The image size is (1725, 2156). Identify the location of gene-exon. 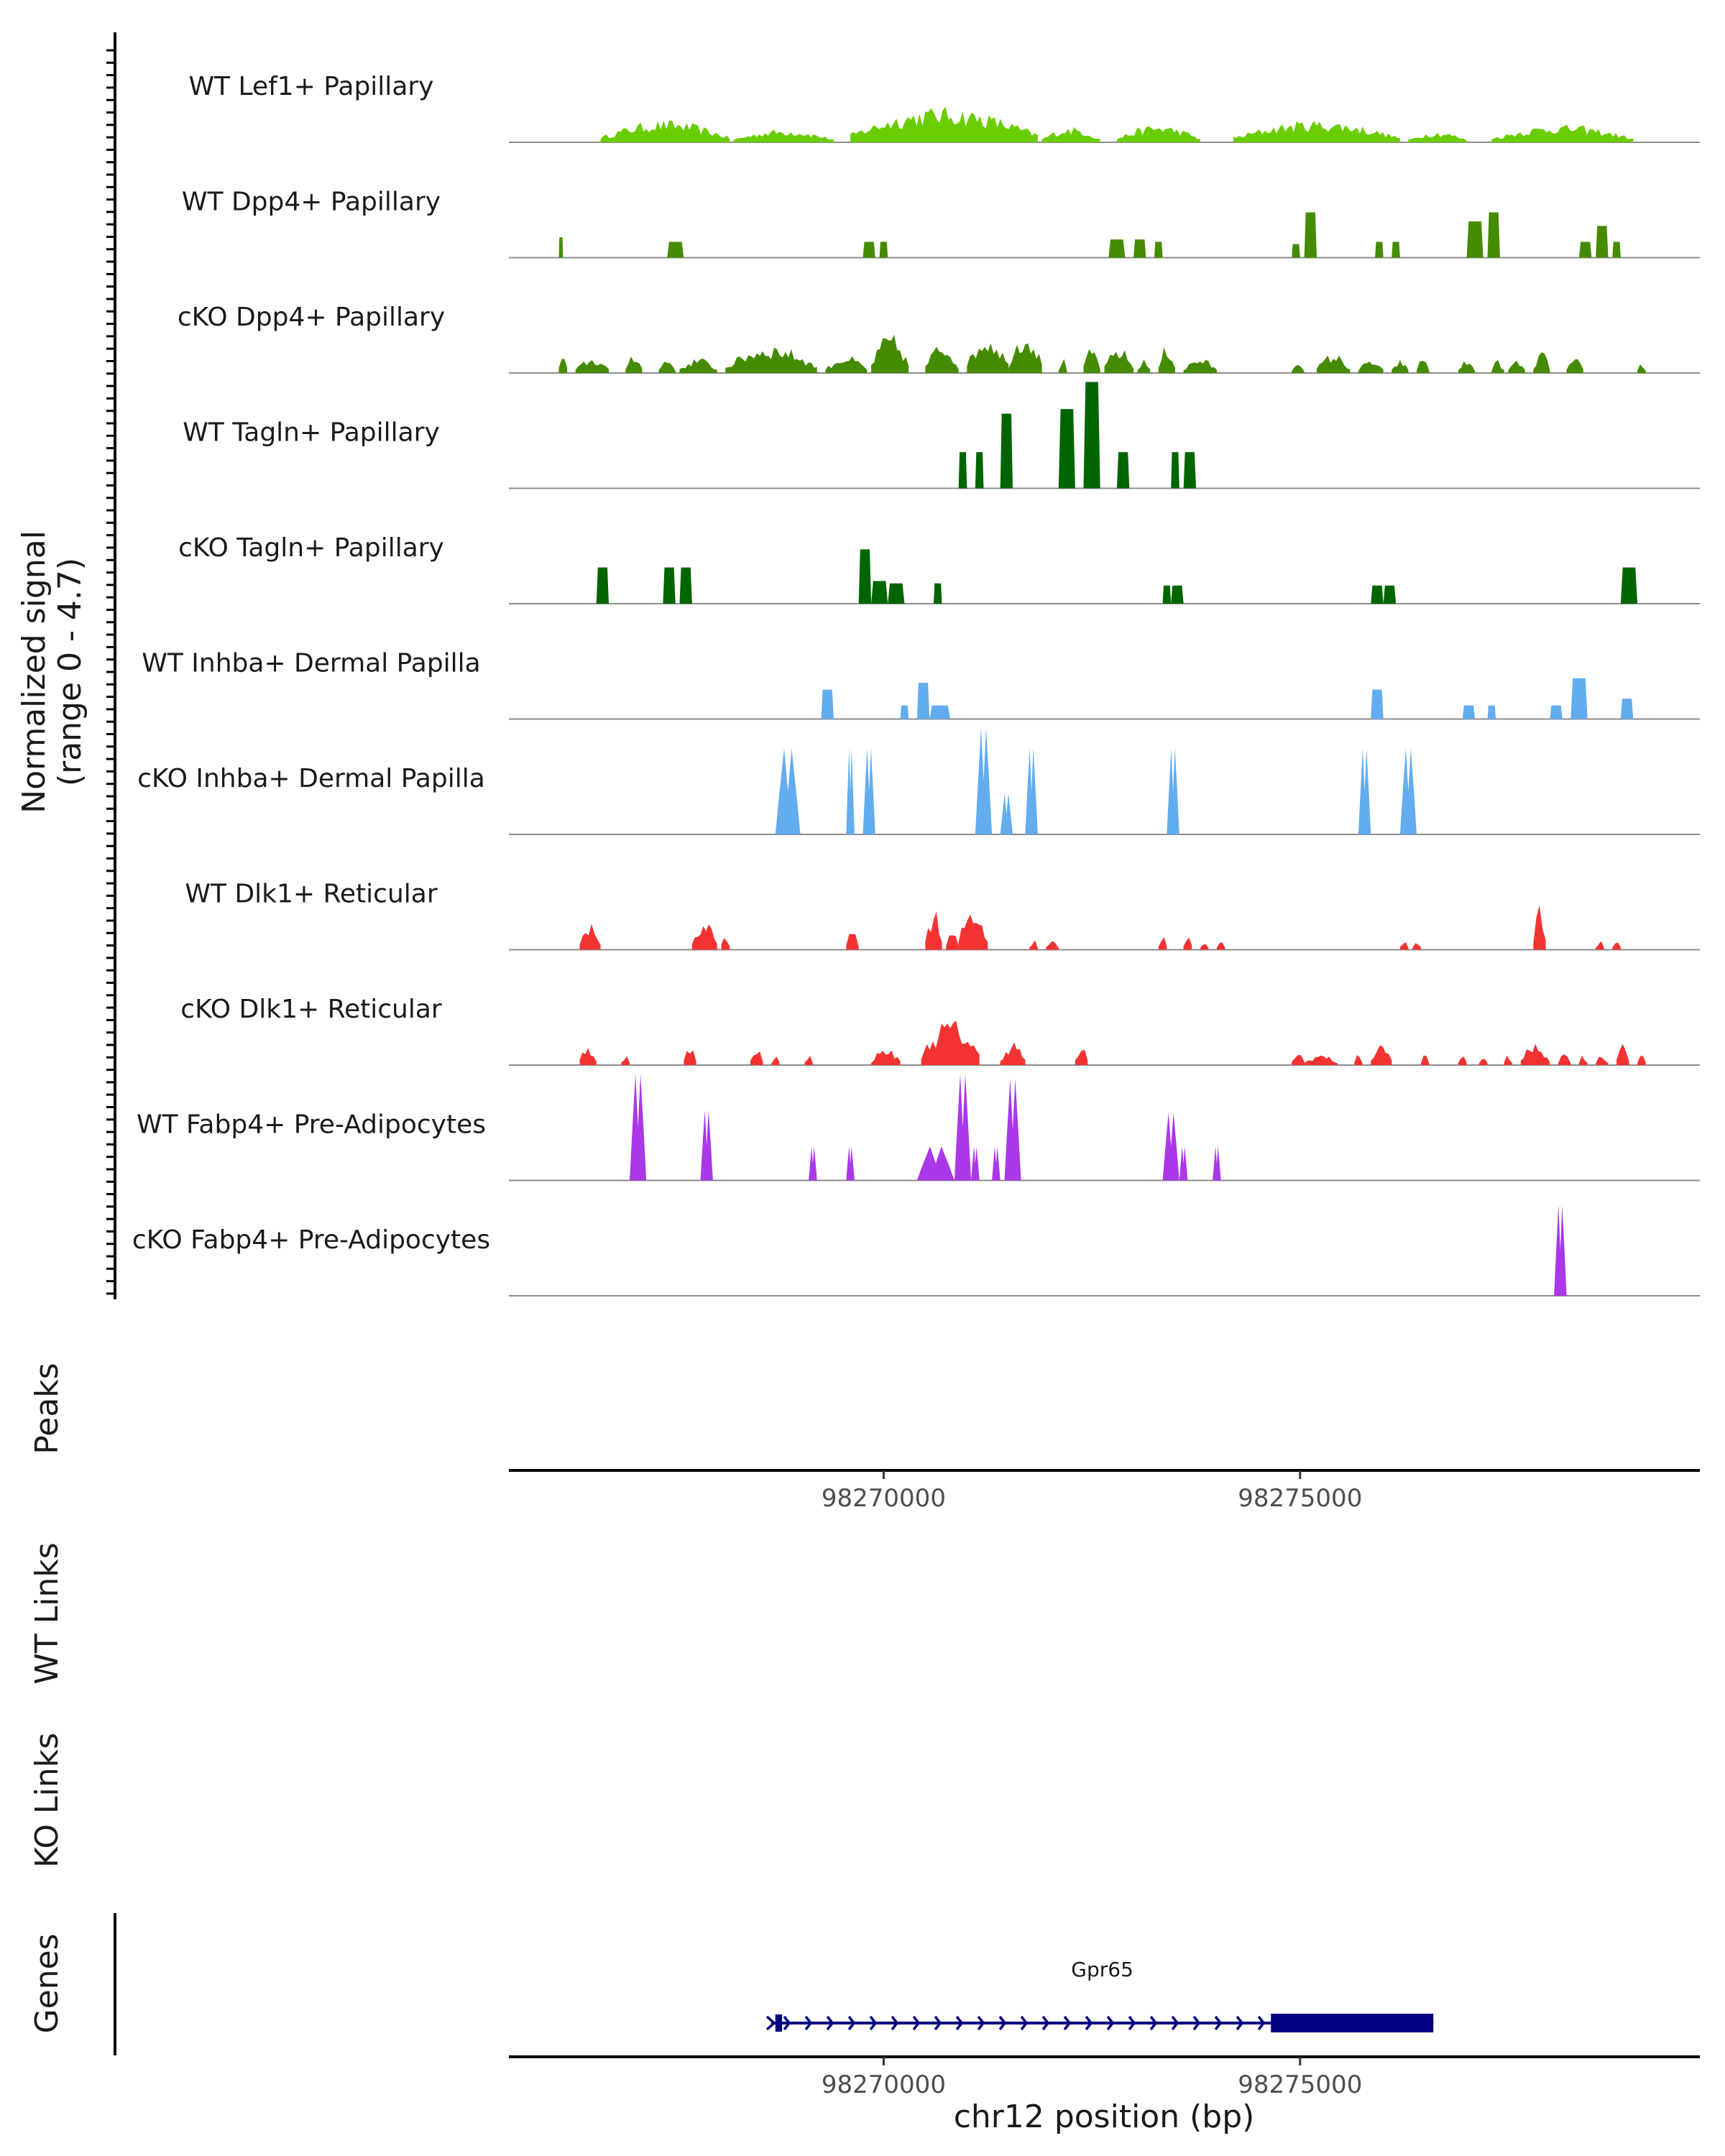
(1352, 2023).